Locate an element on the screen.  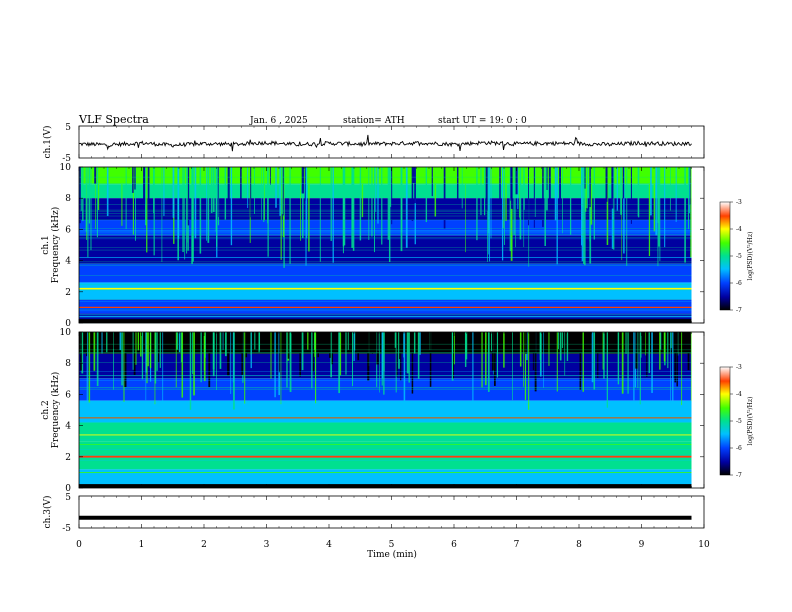
xtick-label: 7 is located at coordinates (517, 545).